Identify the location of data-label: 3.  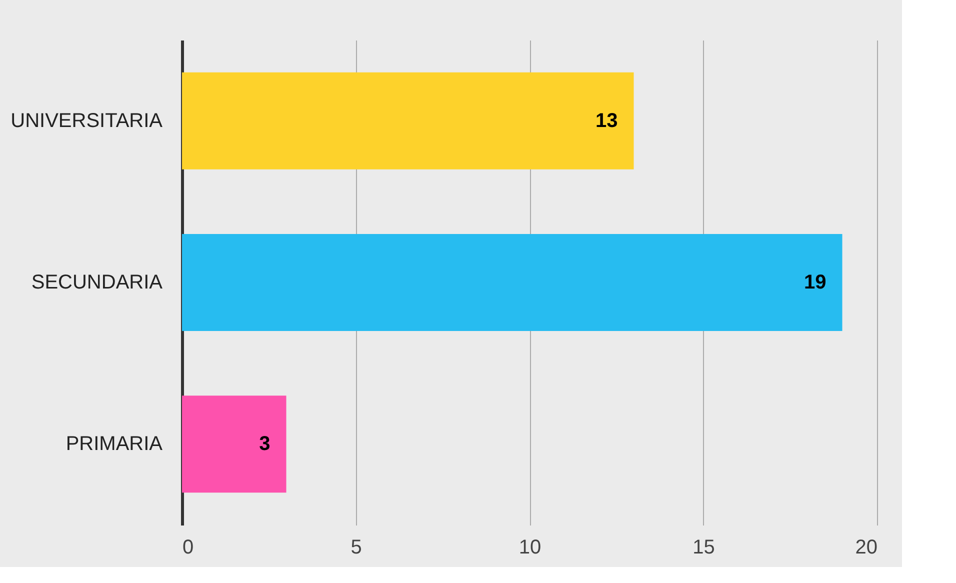
(264, 444).